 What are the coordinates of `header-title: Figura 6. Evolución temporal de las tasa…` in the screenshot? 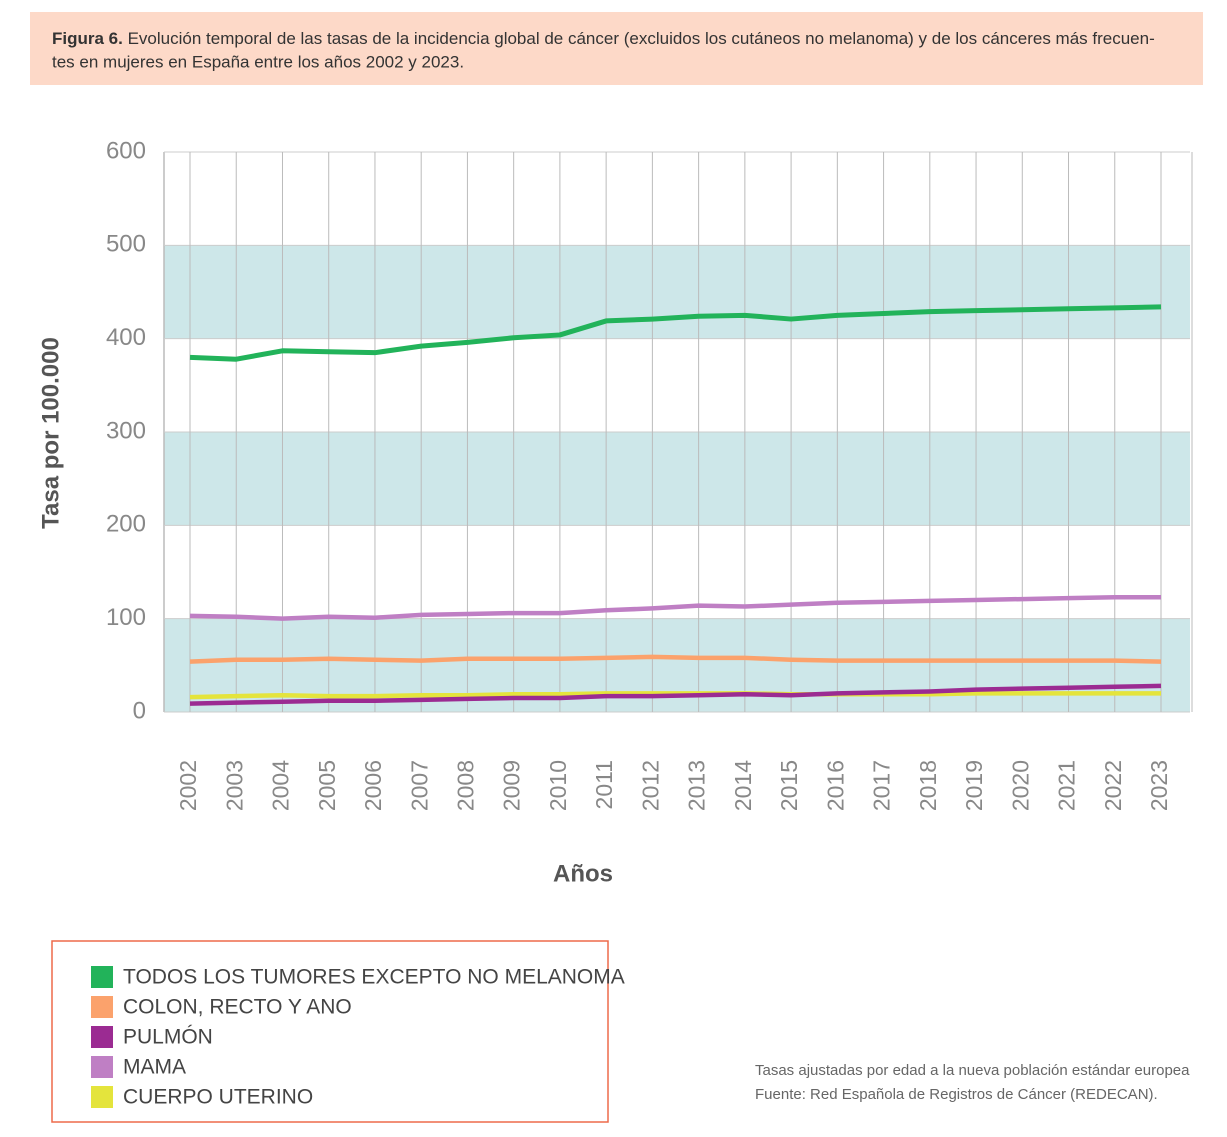 It's located at (603, 38).